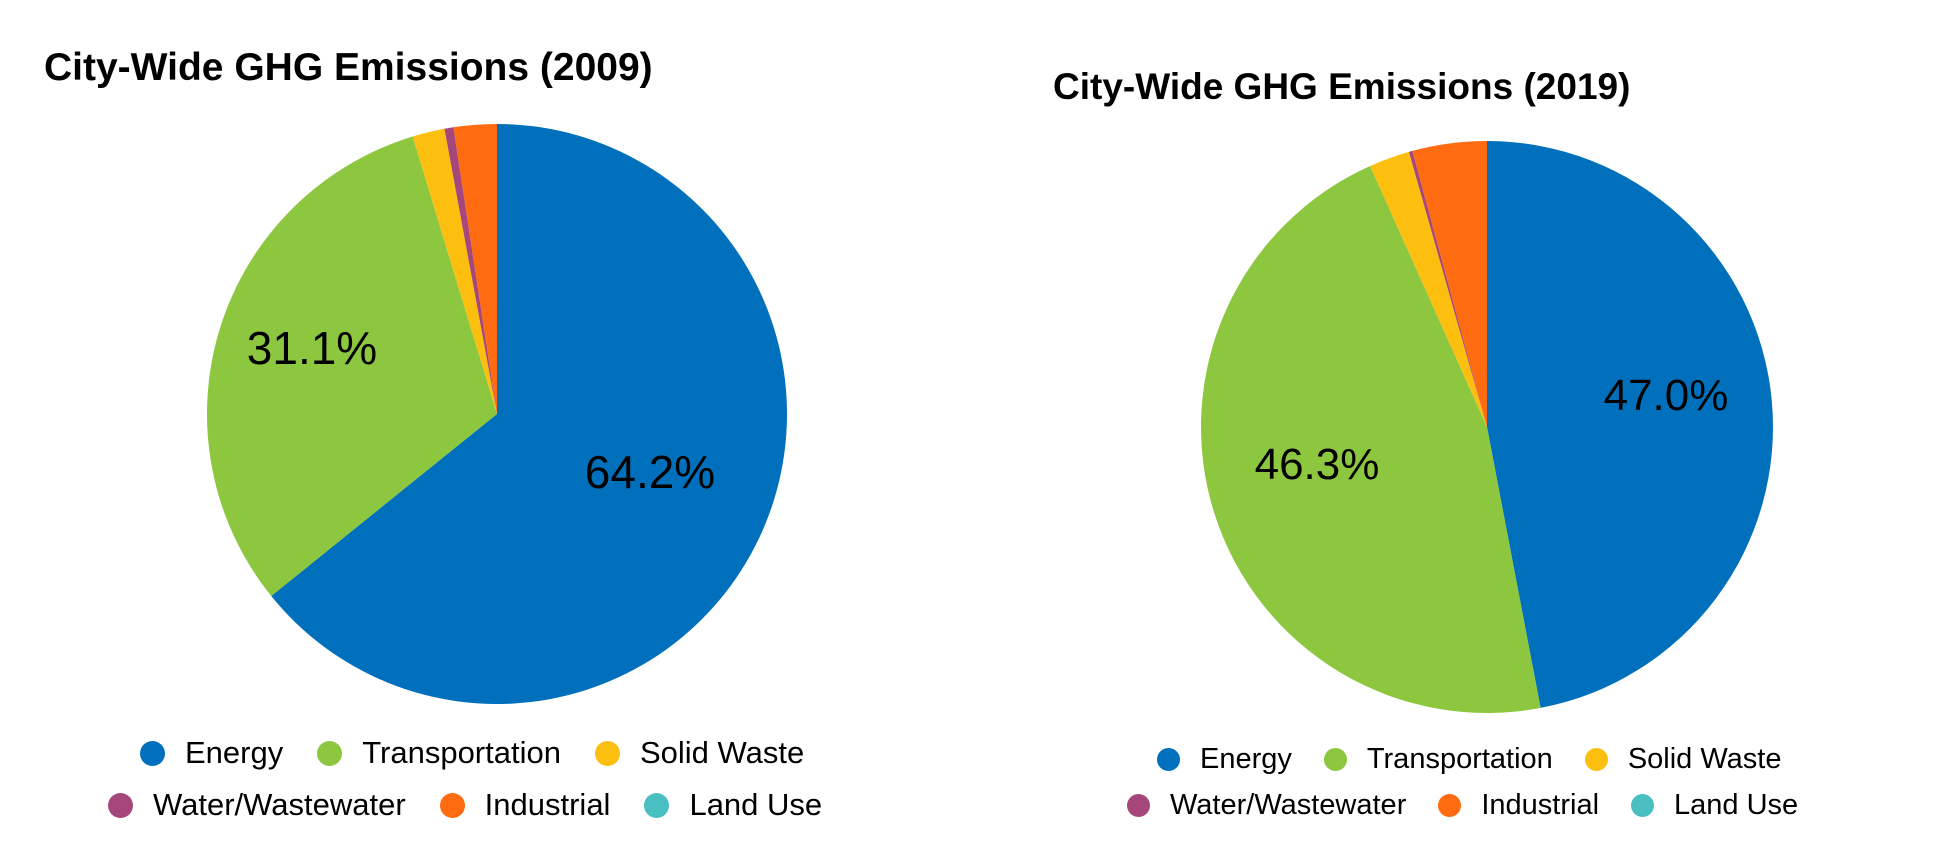 Image resolution: width=1950 pixels, height=863 pixels. I want to click on chart-title-2009: City-Wide GHG Emissions (2009), so click(348, 67).